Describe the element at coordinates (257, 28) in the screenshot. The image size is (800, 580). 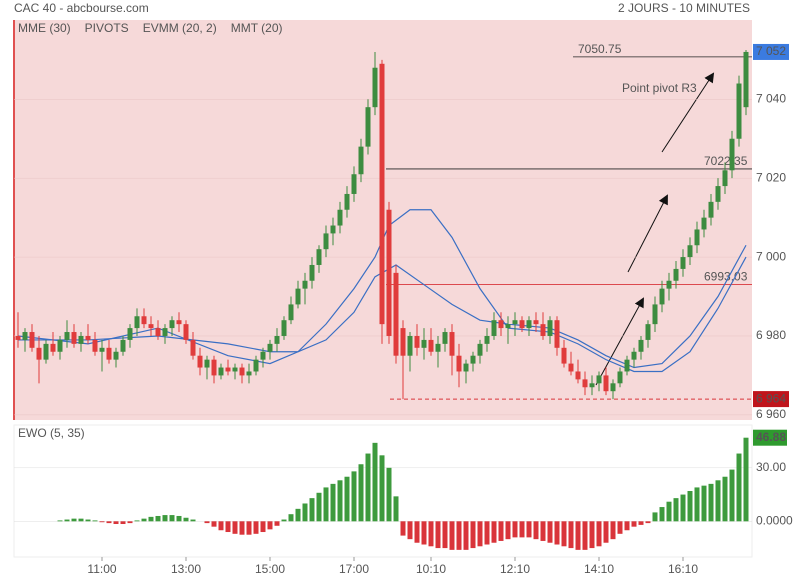
I see `legend-entry: MMT (20)` at that location.